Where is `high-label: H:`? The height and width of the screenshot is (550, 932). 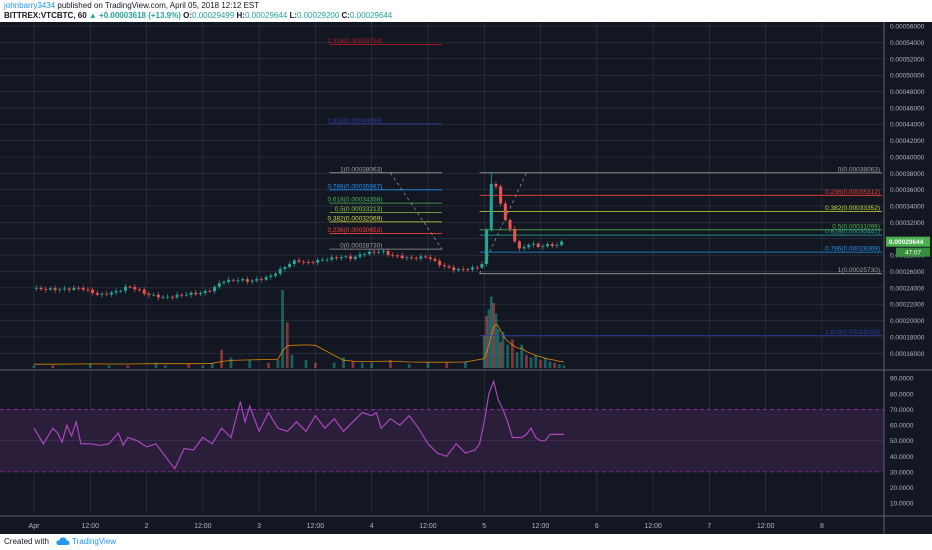
high-label: H: is located at coordinates (240, 15).